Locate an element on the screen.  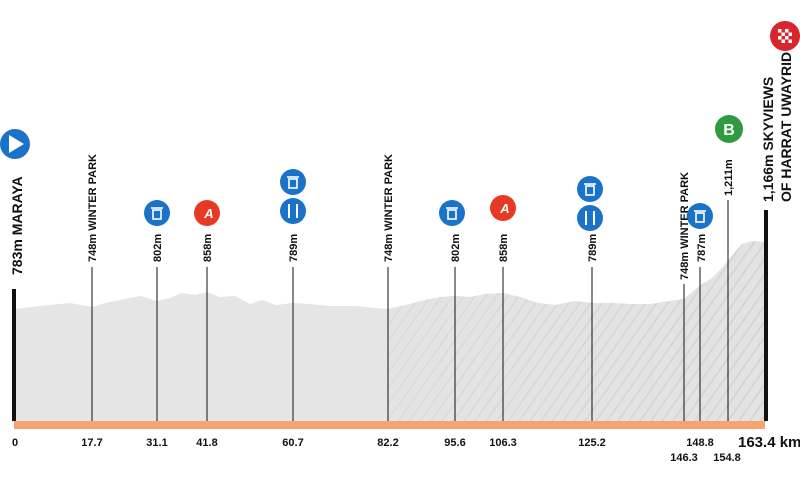
km-label: 82.2 is located at coordinates (387, 443).